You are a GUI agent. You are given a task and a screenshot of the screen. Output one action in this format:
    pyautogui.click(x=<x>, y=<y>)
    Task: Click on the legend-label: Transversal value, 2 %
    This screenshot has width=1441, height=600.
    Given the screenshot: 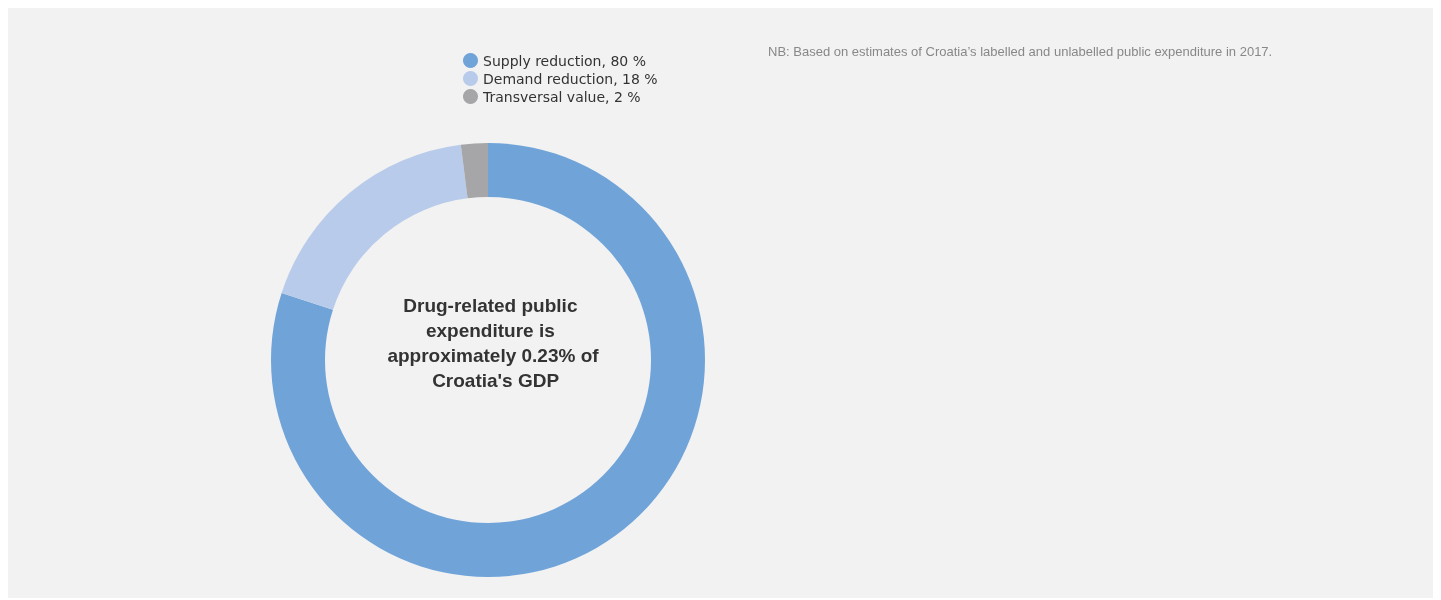 What is the action you would take?
    pyautogui.click(x=561, y=96)
    